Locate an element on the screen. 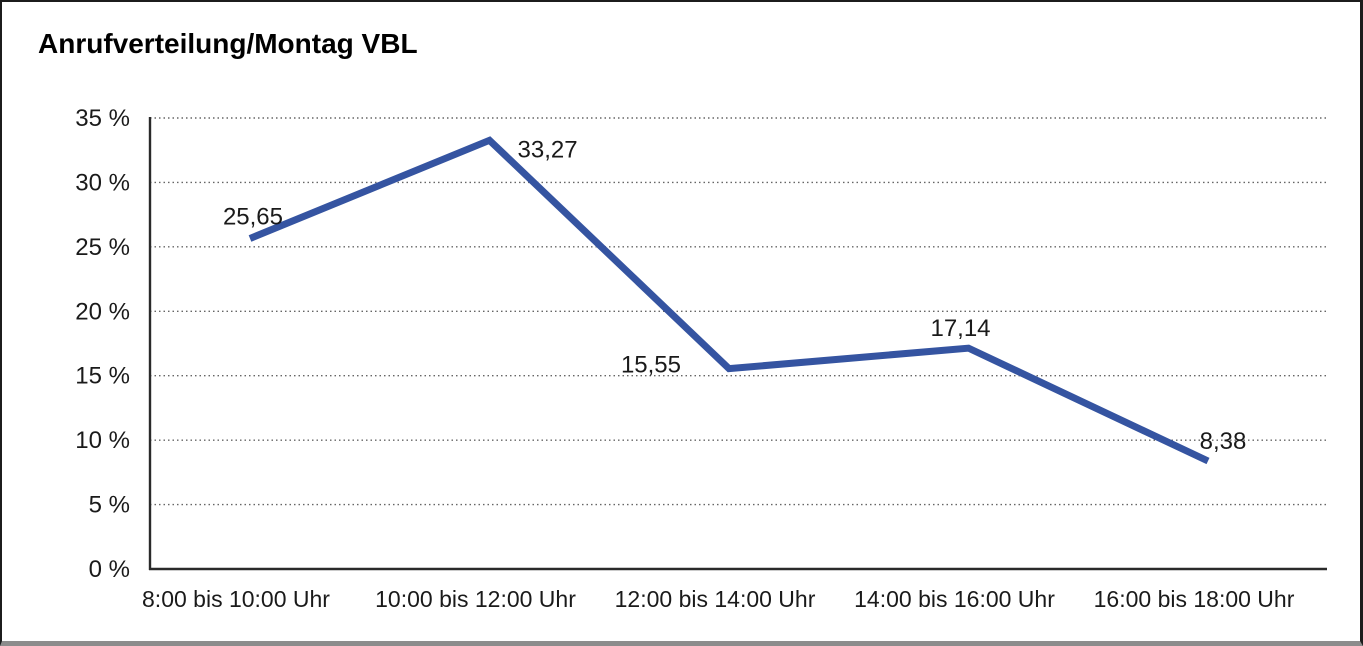  y-tick-label: 10 % is located at coordinates (102, 440).